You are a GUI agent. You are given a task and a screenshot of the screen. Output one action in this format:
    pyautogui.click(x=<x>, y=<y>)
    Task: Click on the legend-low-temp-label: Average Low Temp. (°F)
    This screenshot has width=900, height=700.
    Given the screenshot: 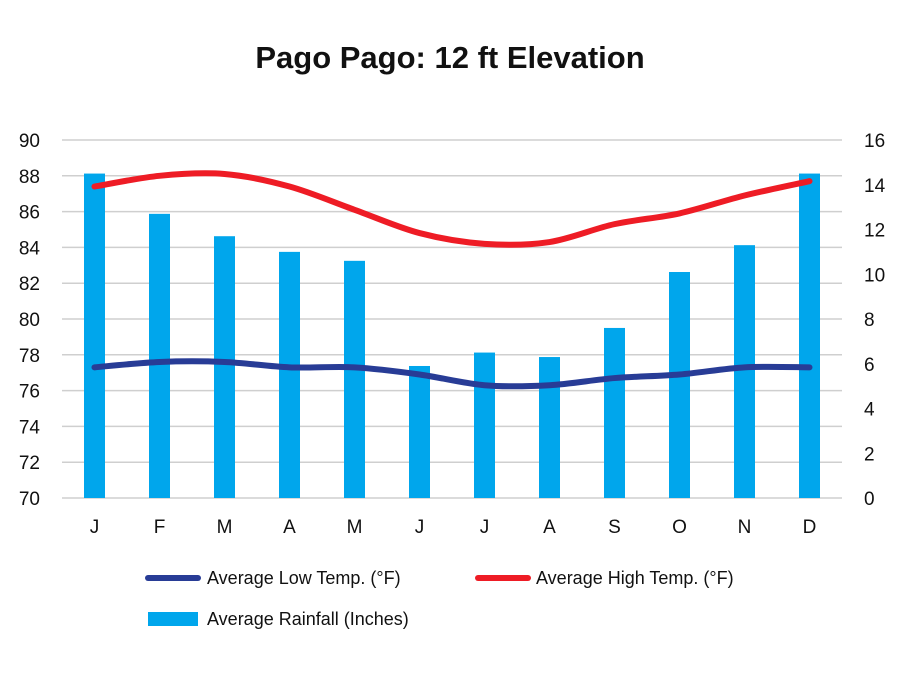 What is the action you would take?
    pyautogui.click(x=304, y=578)
    